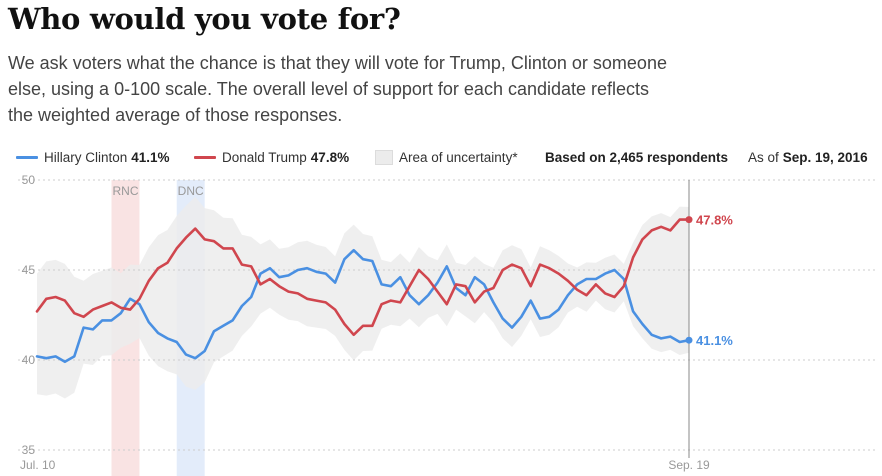 The width and height of the screenshot is (882, 476). I want to click on y-tick-label-40: 40, so click(29, 360).